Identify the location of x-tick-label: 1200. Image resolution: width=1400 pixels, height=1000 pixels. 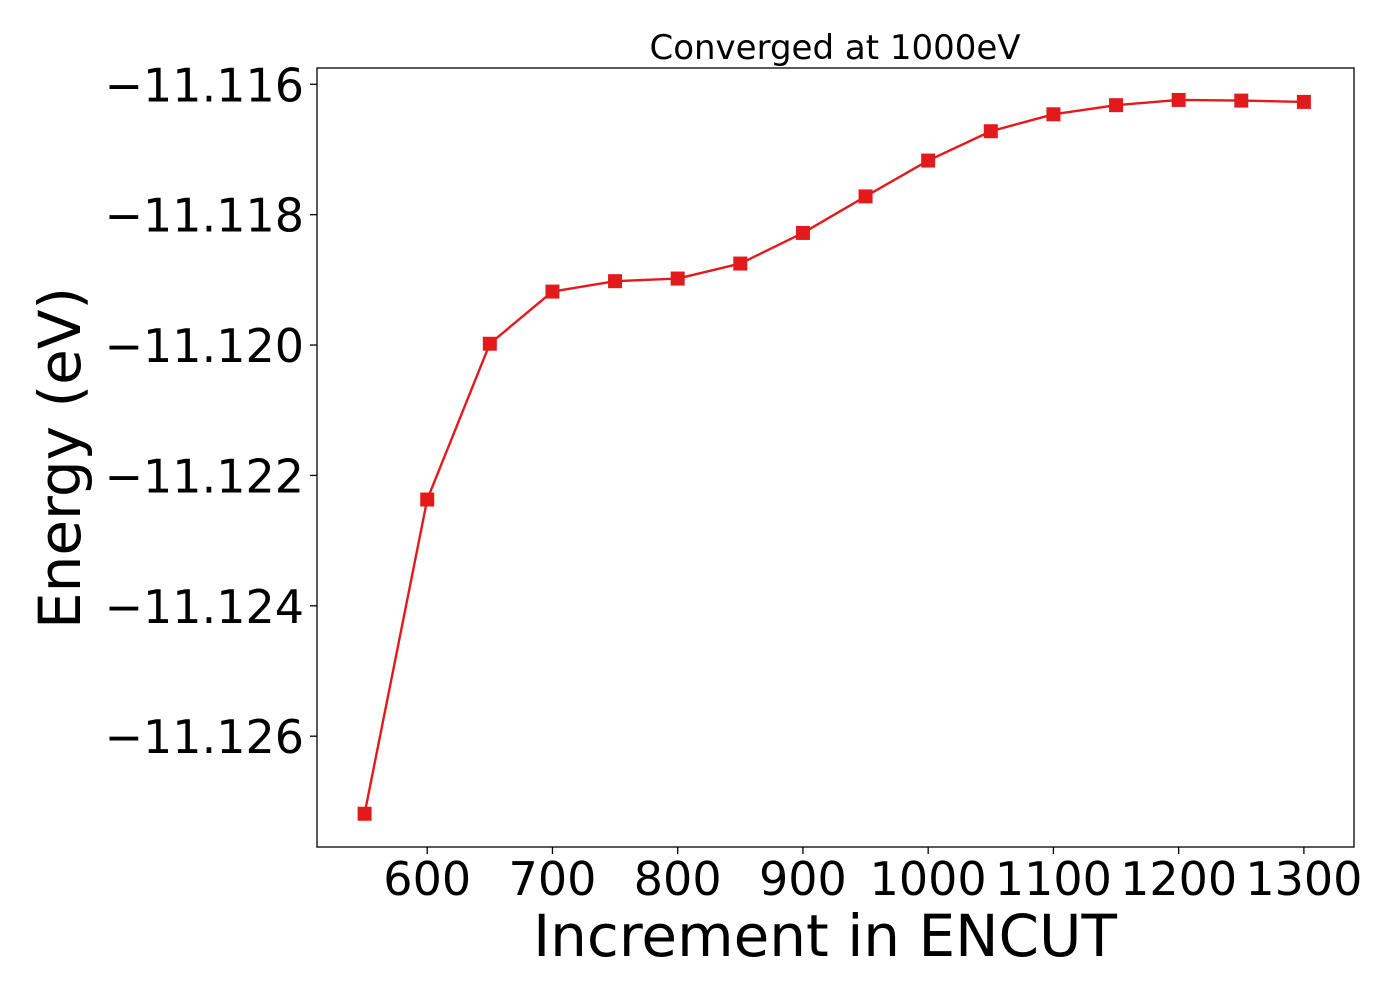
(1178, 879).